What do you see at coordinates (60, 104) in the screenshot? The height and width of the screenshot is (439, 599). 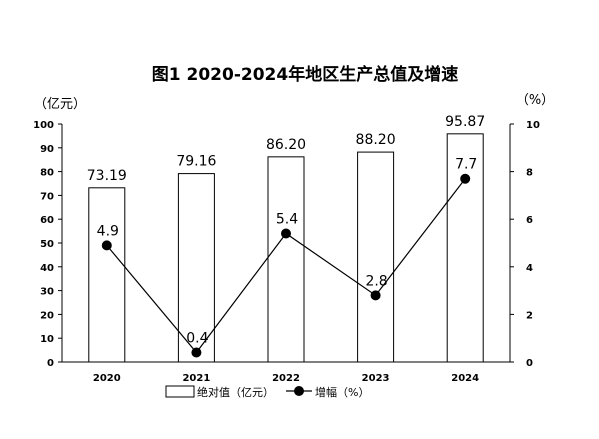 I see `left-axis-unit: （亿元）` at bounding box center [60, 104].